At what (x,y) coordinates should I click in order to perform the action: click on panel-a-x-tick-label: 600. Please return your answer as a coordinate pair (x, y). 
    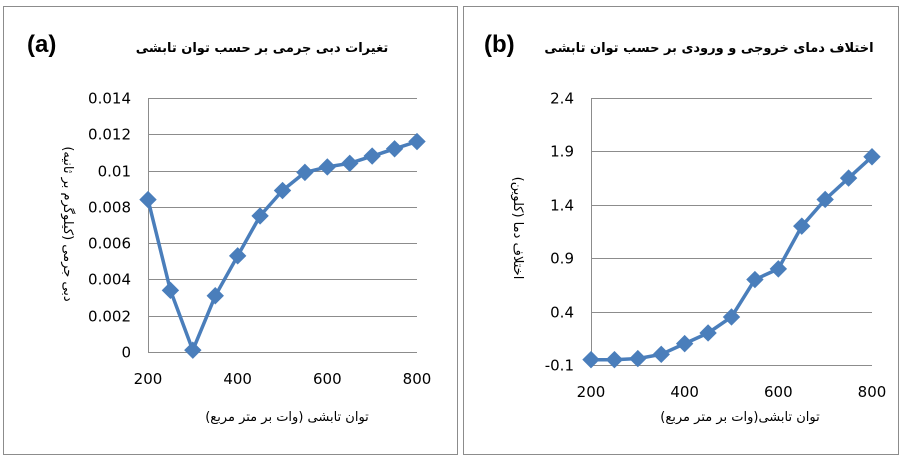
    Looking at the image, I should click on (327, 379).